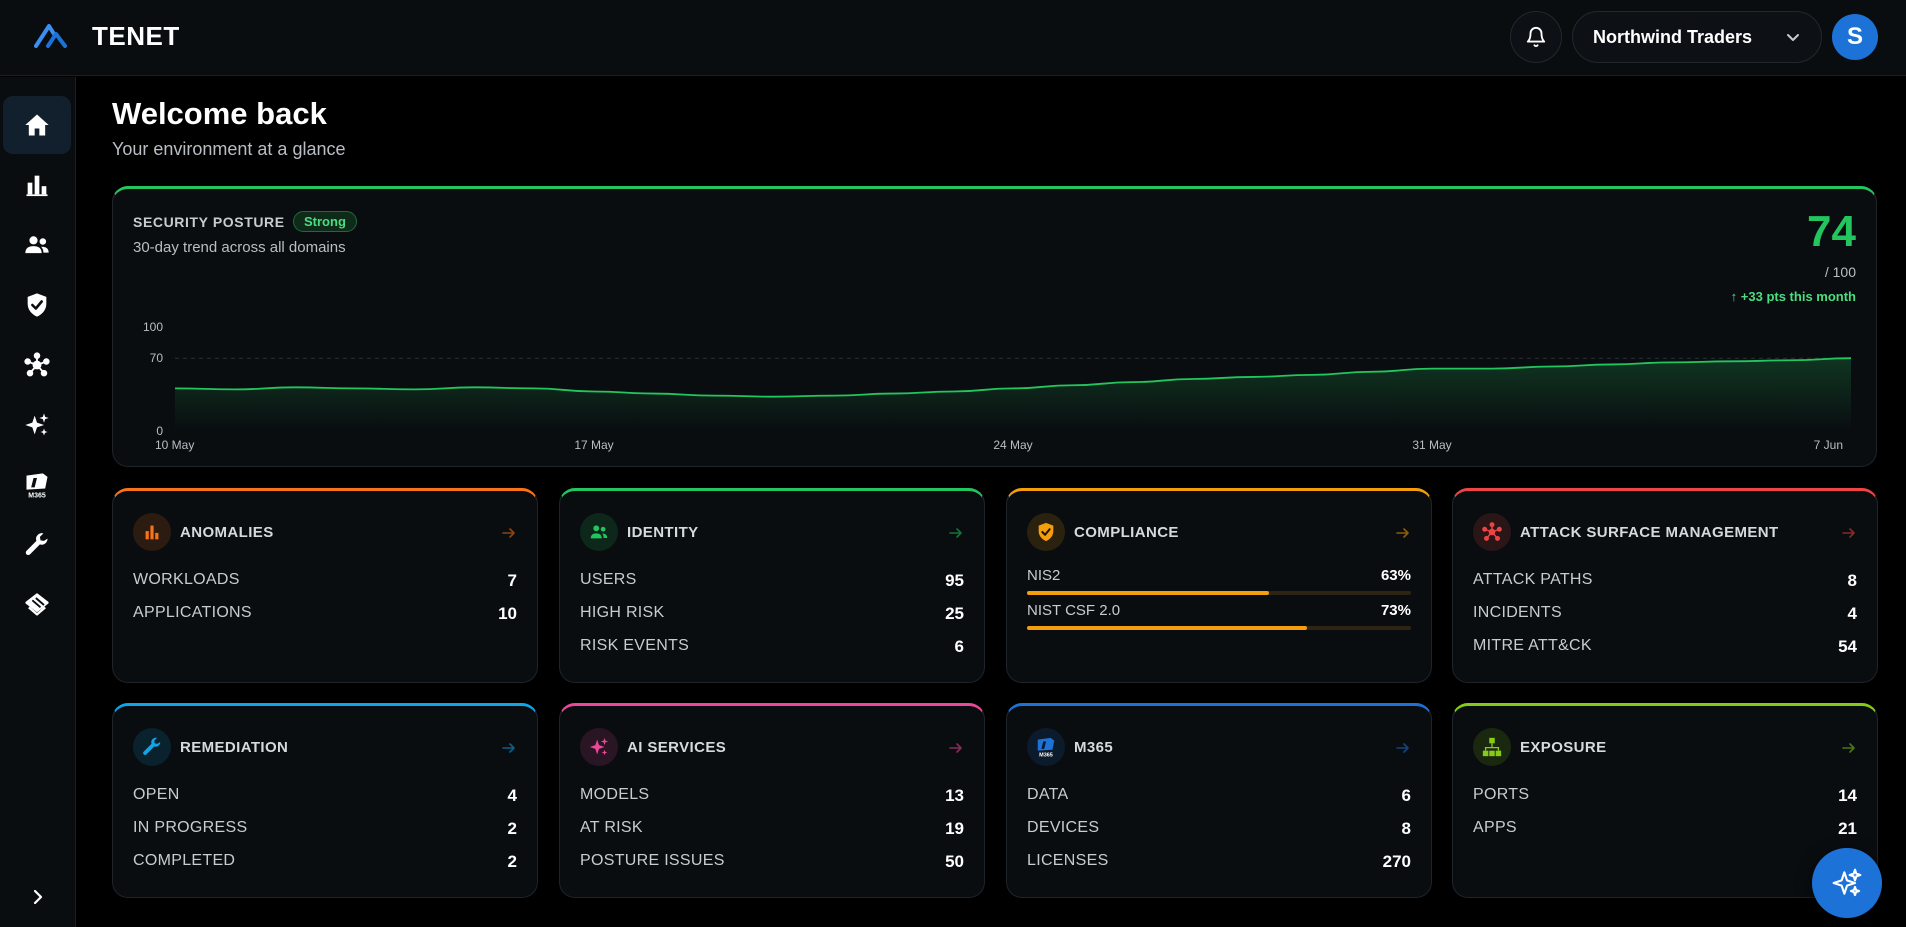 This screenshot has width=1906, height=927. I want to click on framework-label: NIST CSF 2.0, so click(1074, 610).